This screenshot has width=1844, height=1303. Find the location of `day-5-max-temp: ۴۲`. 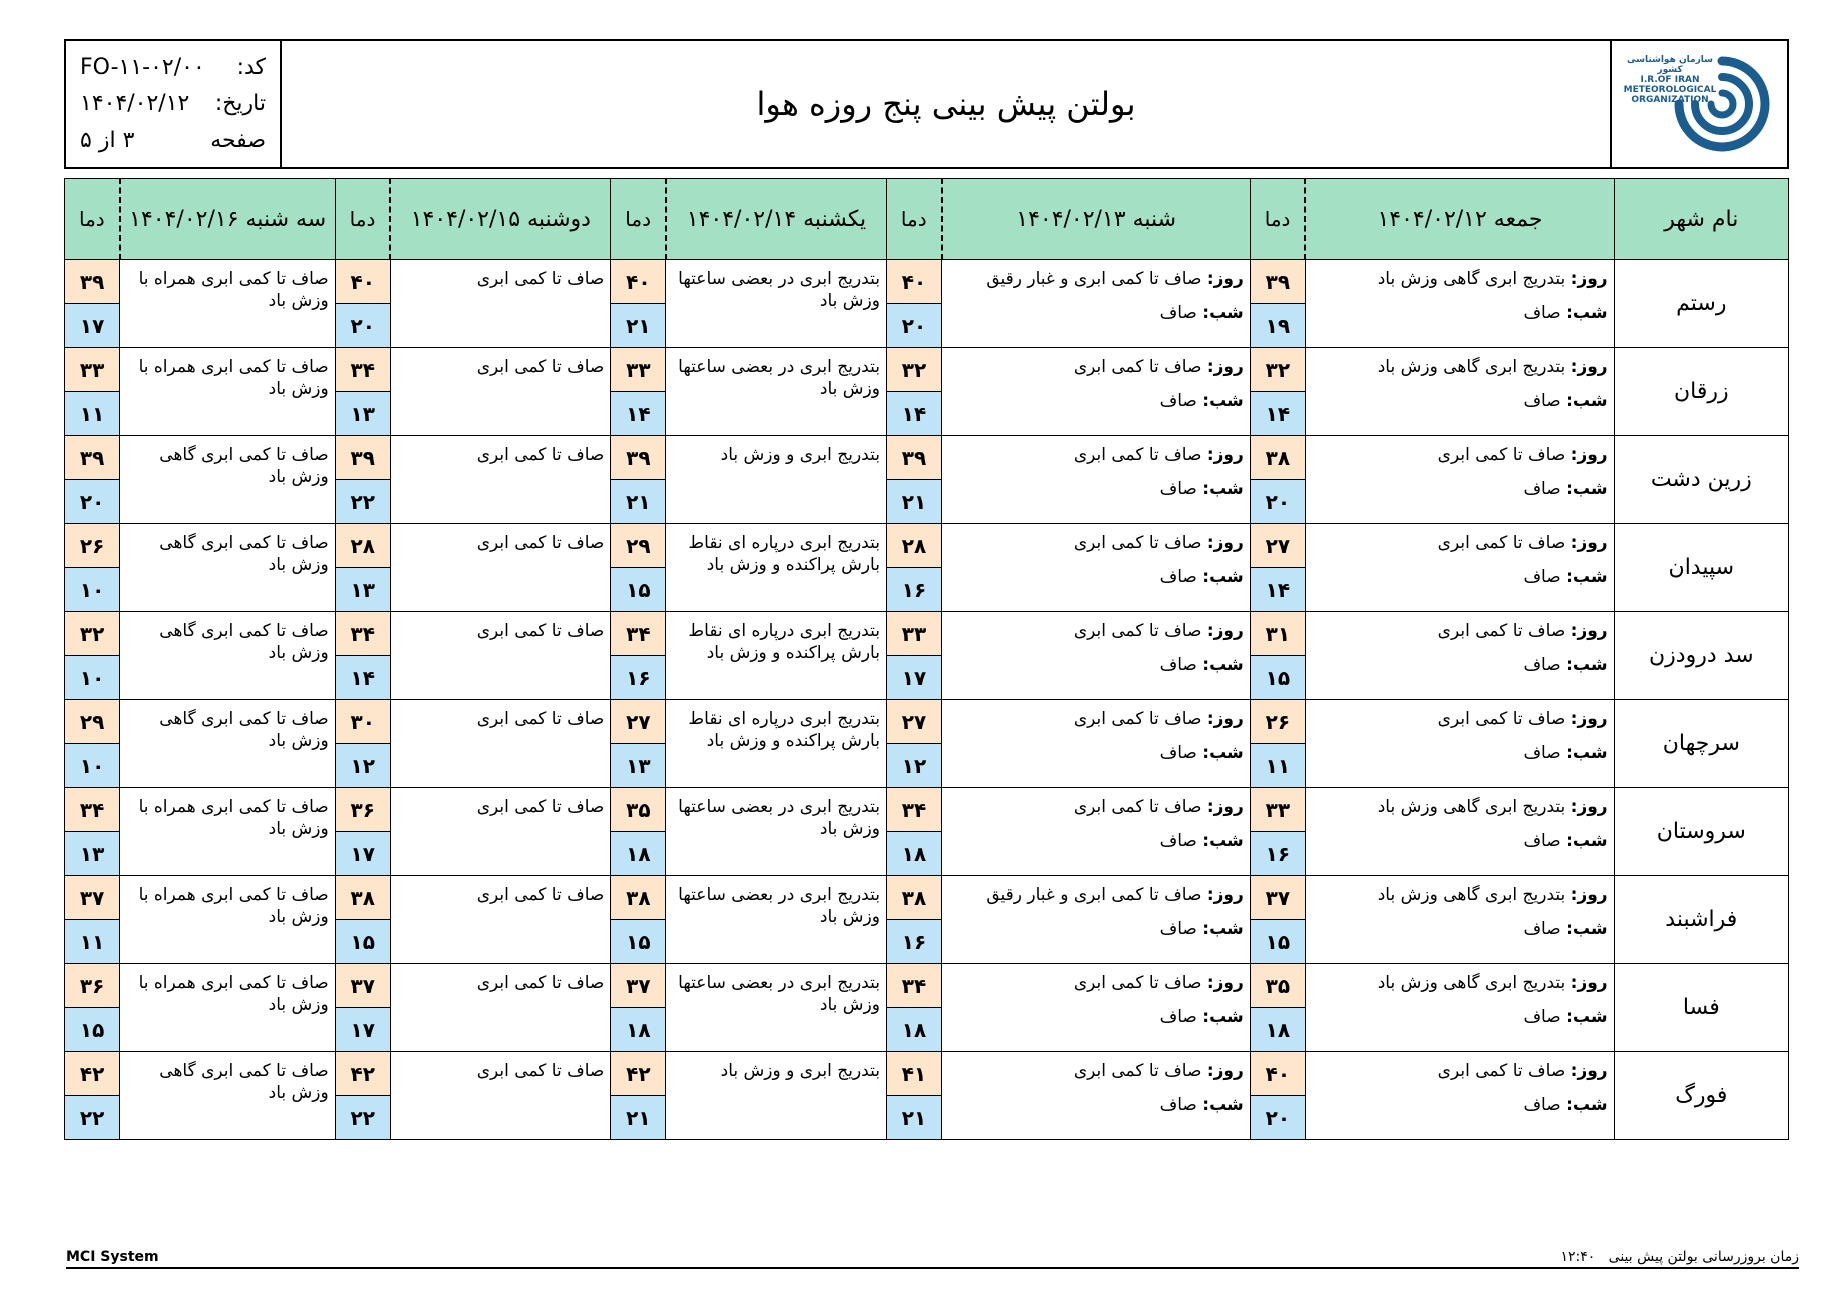

day-5-max-temp: ۴۲ is located at coordinates (92, 1073).